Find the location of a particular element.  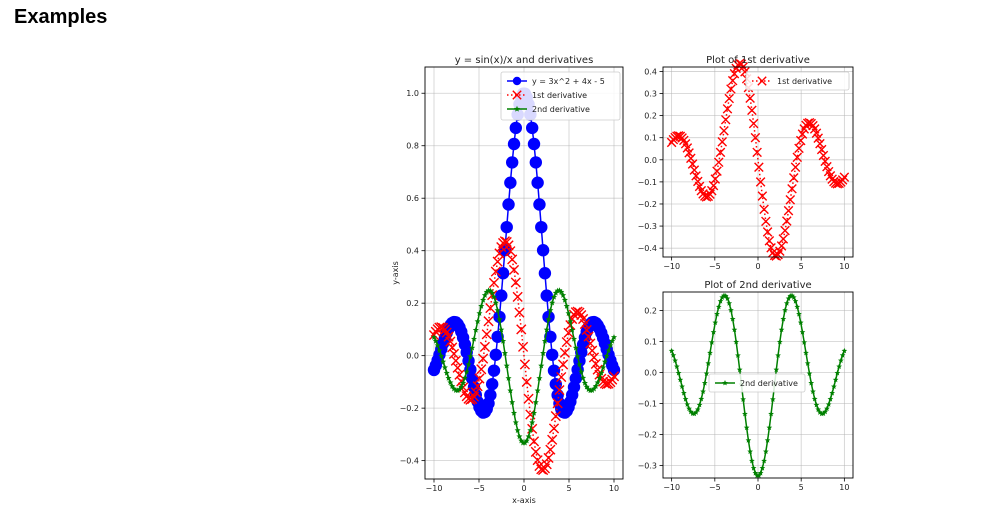

x-tick-label: 0 is located at coordinates (523, 488).